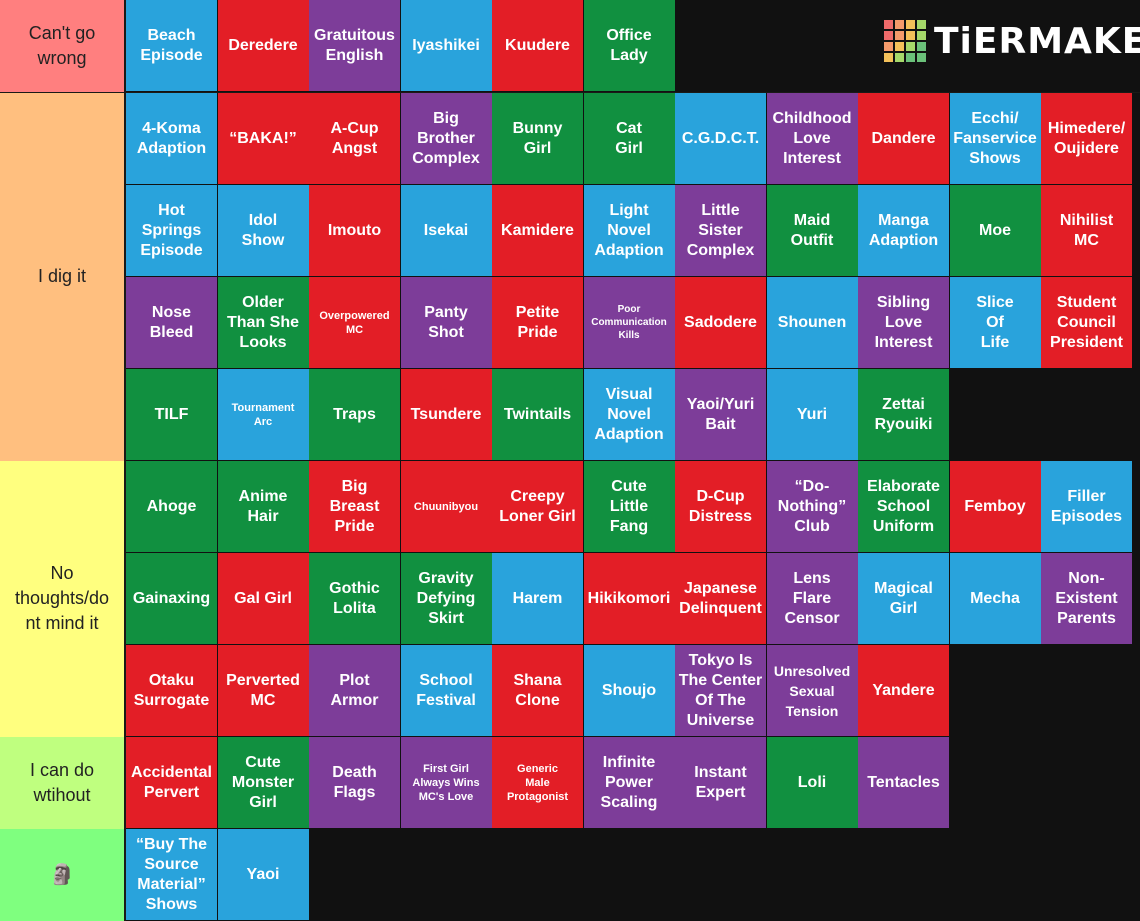  I want to click on tier-item-tile: Ahoge, so click(171, 506).